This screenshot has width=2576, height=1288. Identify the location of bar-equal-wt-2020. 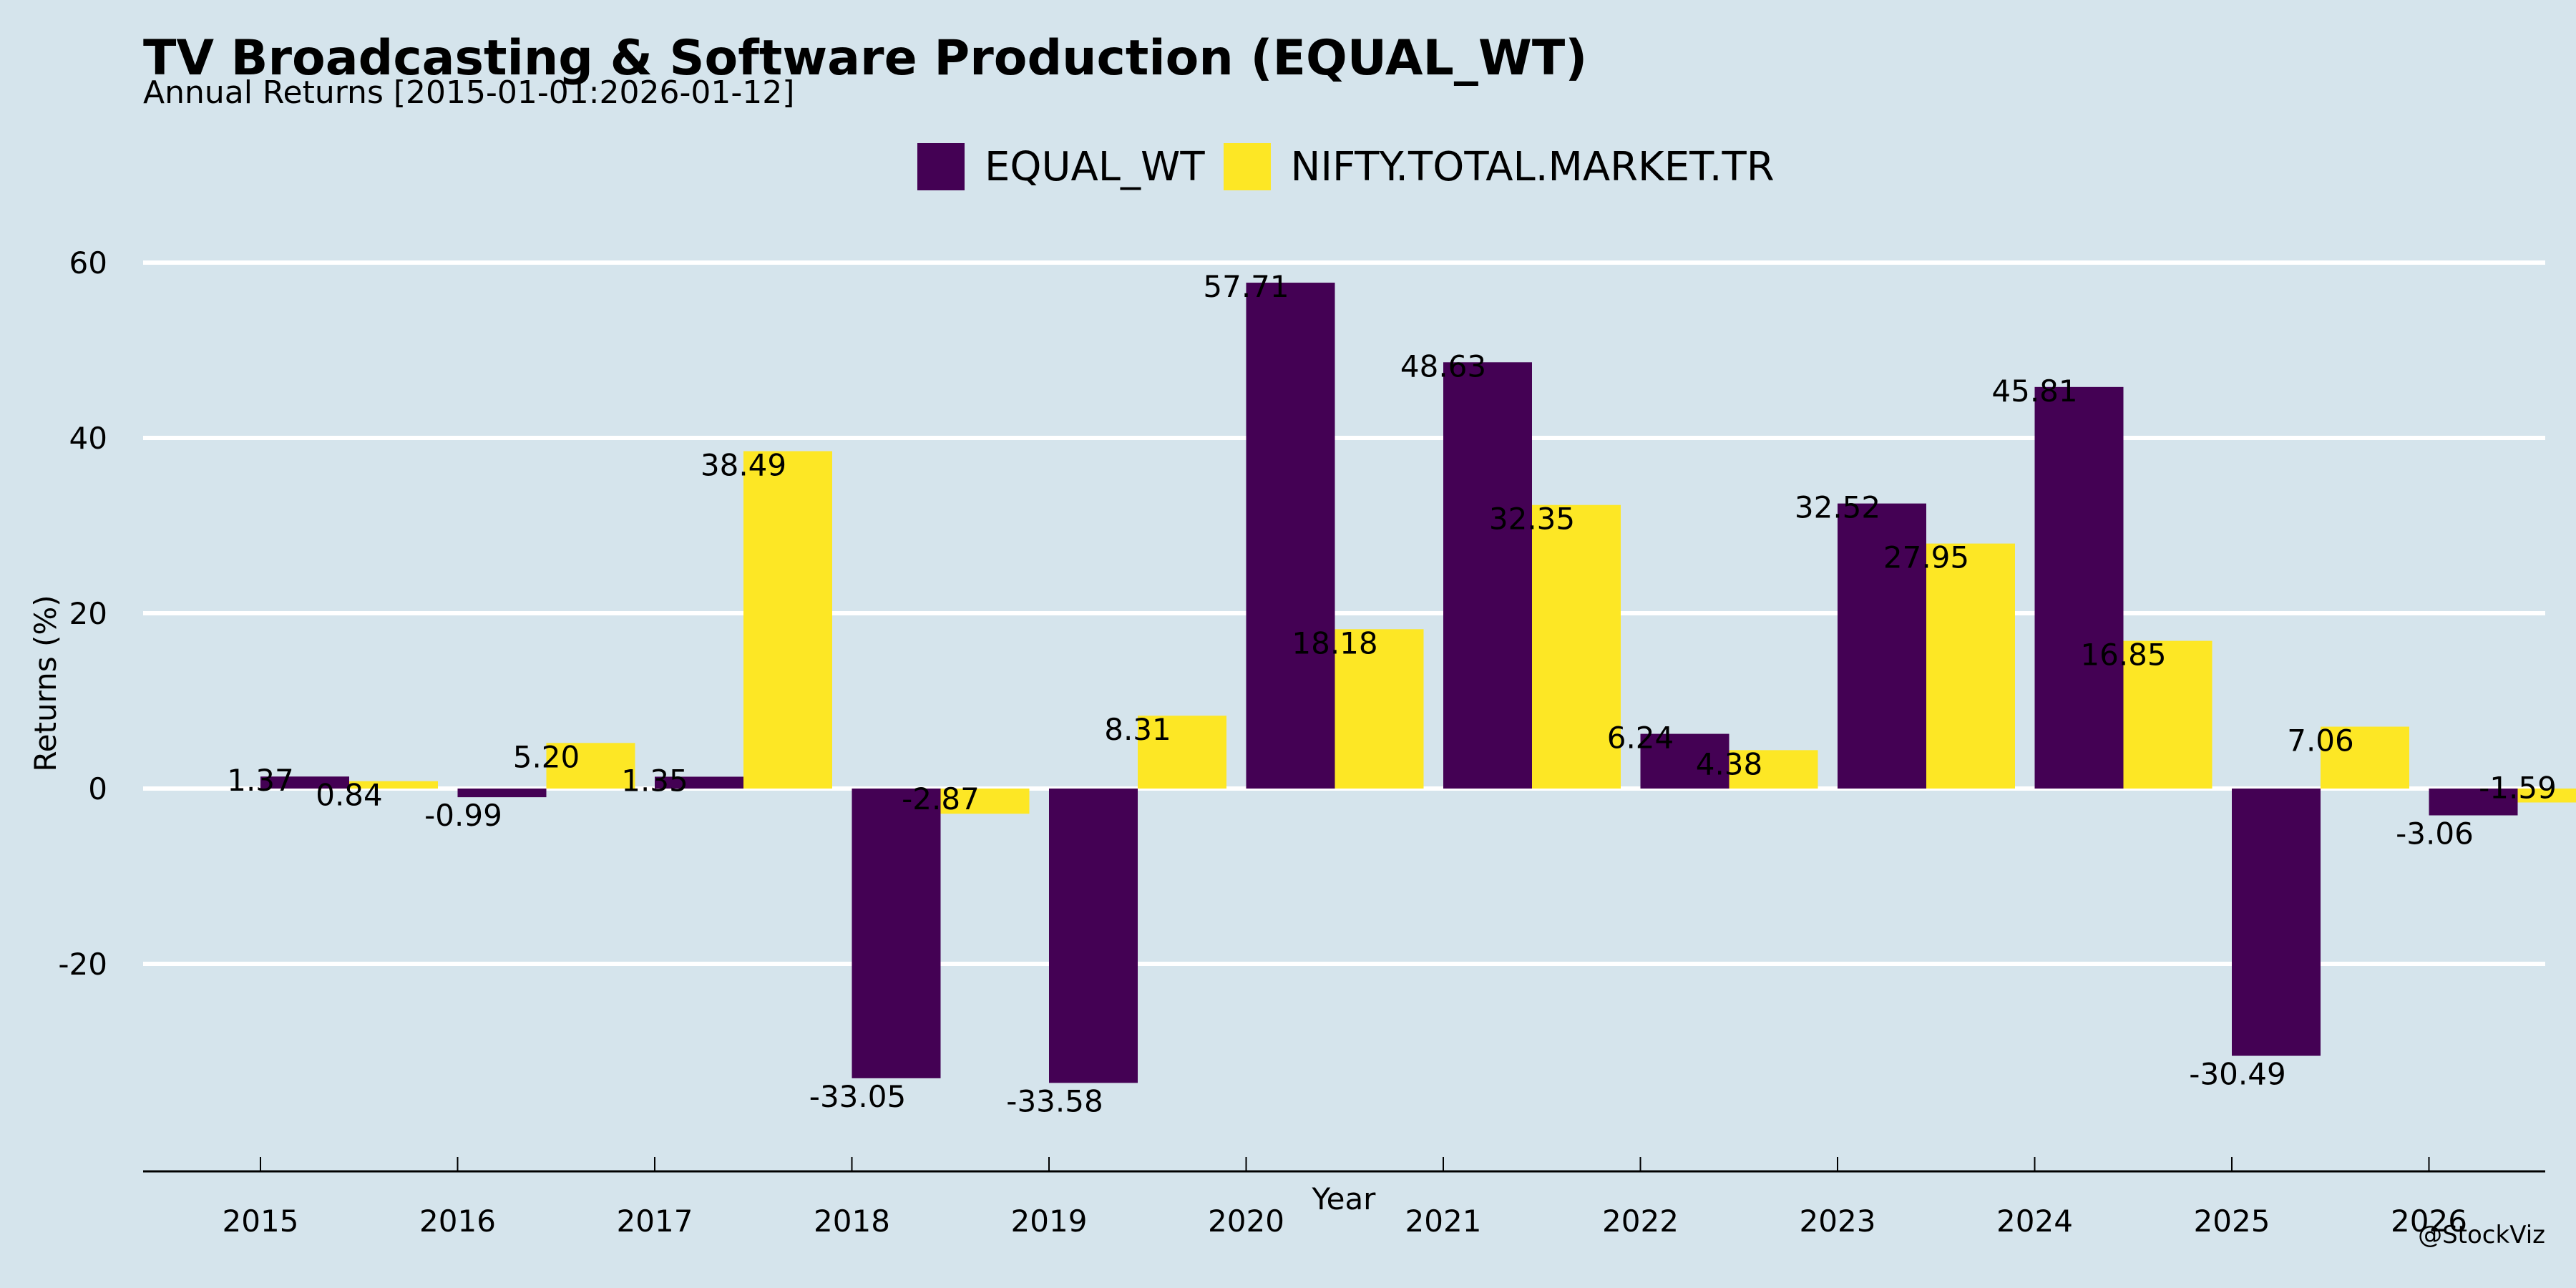
(1290, 536).